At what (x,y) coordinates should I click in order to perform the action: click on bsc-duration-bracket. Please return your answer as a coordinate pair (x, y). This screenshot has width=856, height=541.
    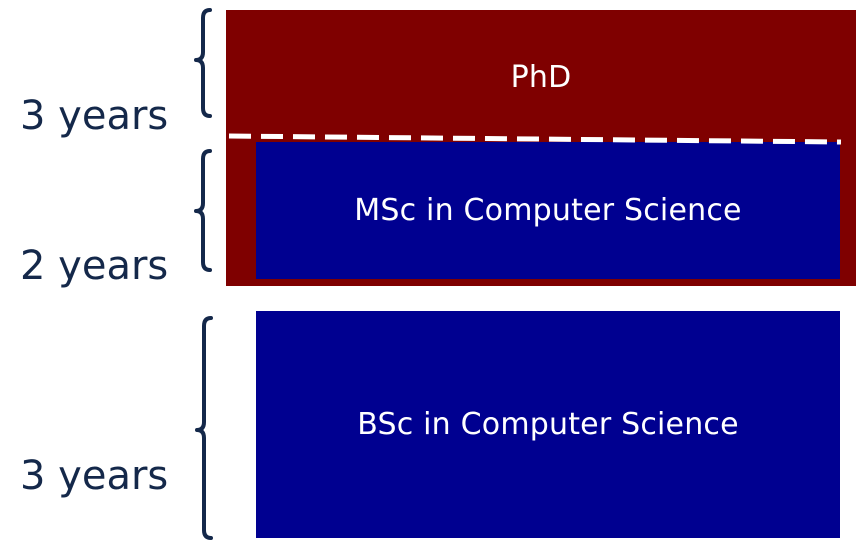
    Looking at the image, I should click on (204, 428).